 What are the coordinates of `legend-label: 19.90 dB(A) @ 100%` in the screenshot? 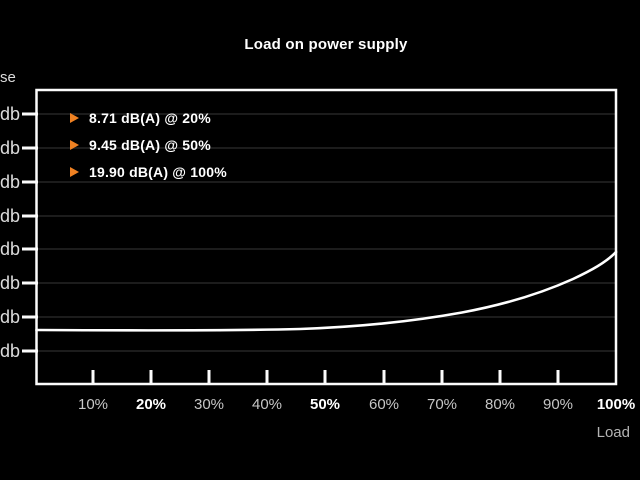 It's located at (158, 172).